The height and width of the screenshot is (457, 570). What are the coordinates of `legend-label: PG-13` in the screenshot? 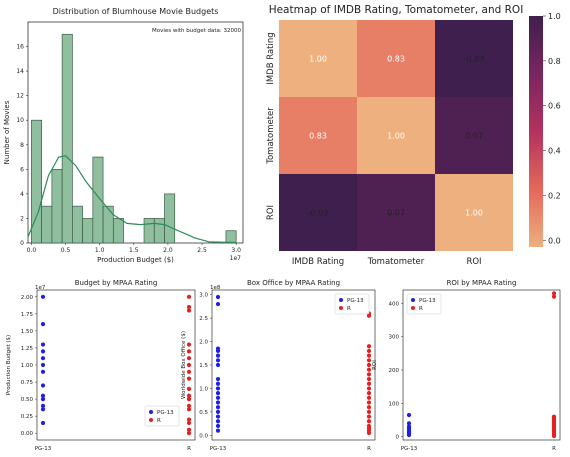 It's located at (165, 413).